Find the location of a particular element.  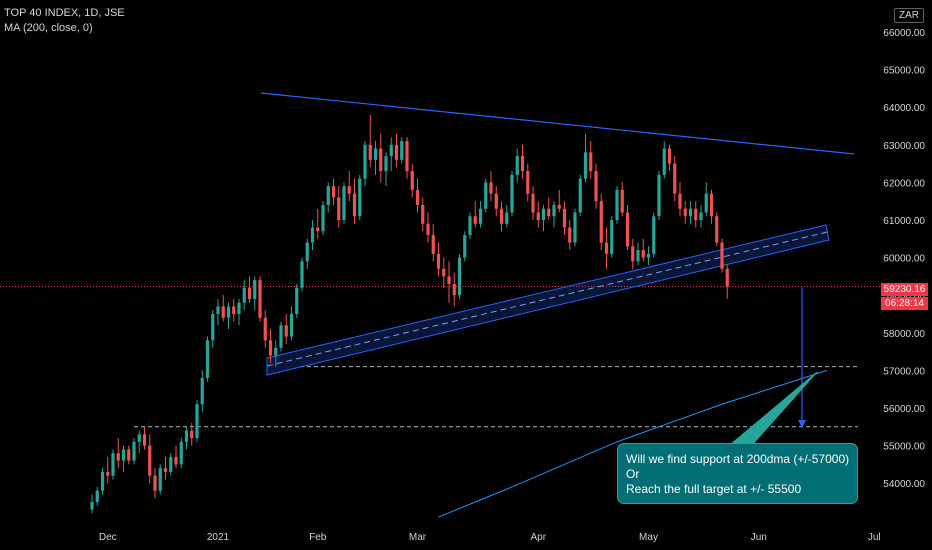

y-tick-label: 64000.00 is located at coordinates (904, 108).